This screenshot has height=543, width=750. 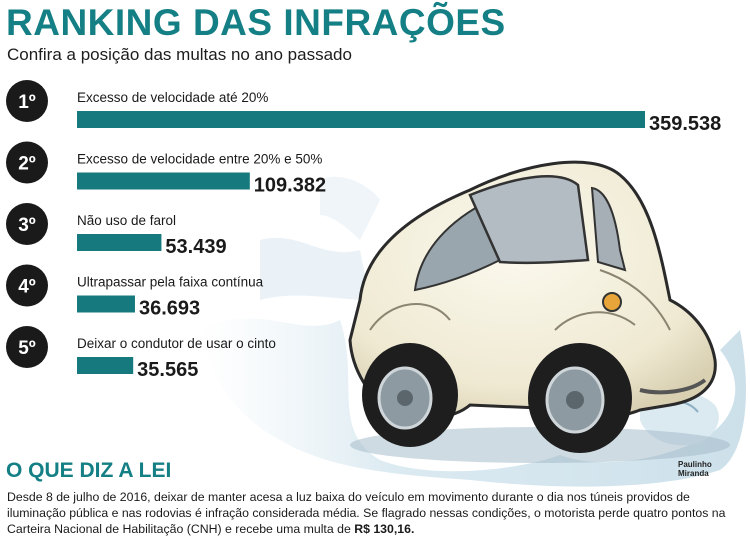 I want to click on value-label-2: 109.382, so click(x=290, y=186).